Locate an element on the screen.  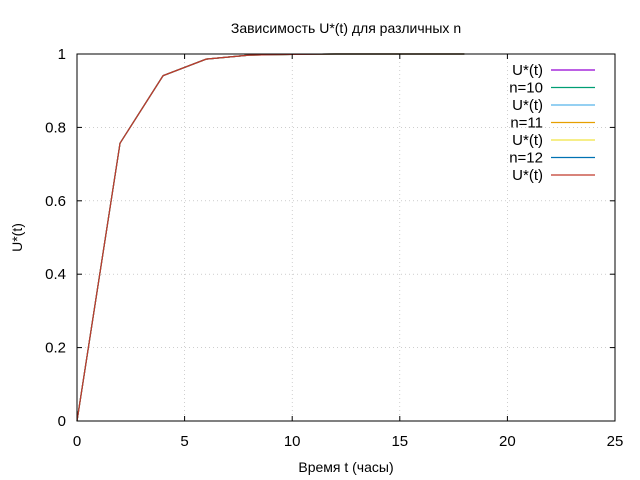
legend: U*(t)n=10U*(t)n=11U*(t)n=12U*(t) is located at coordinates (552, 123).